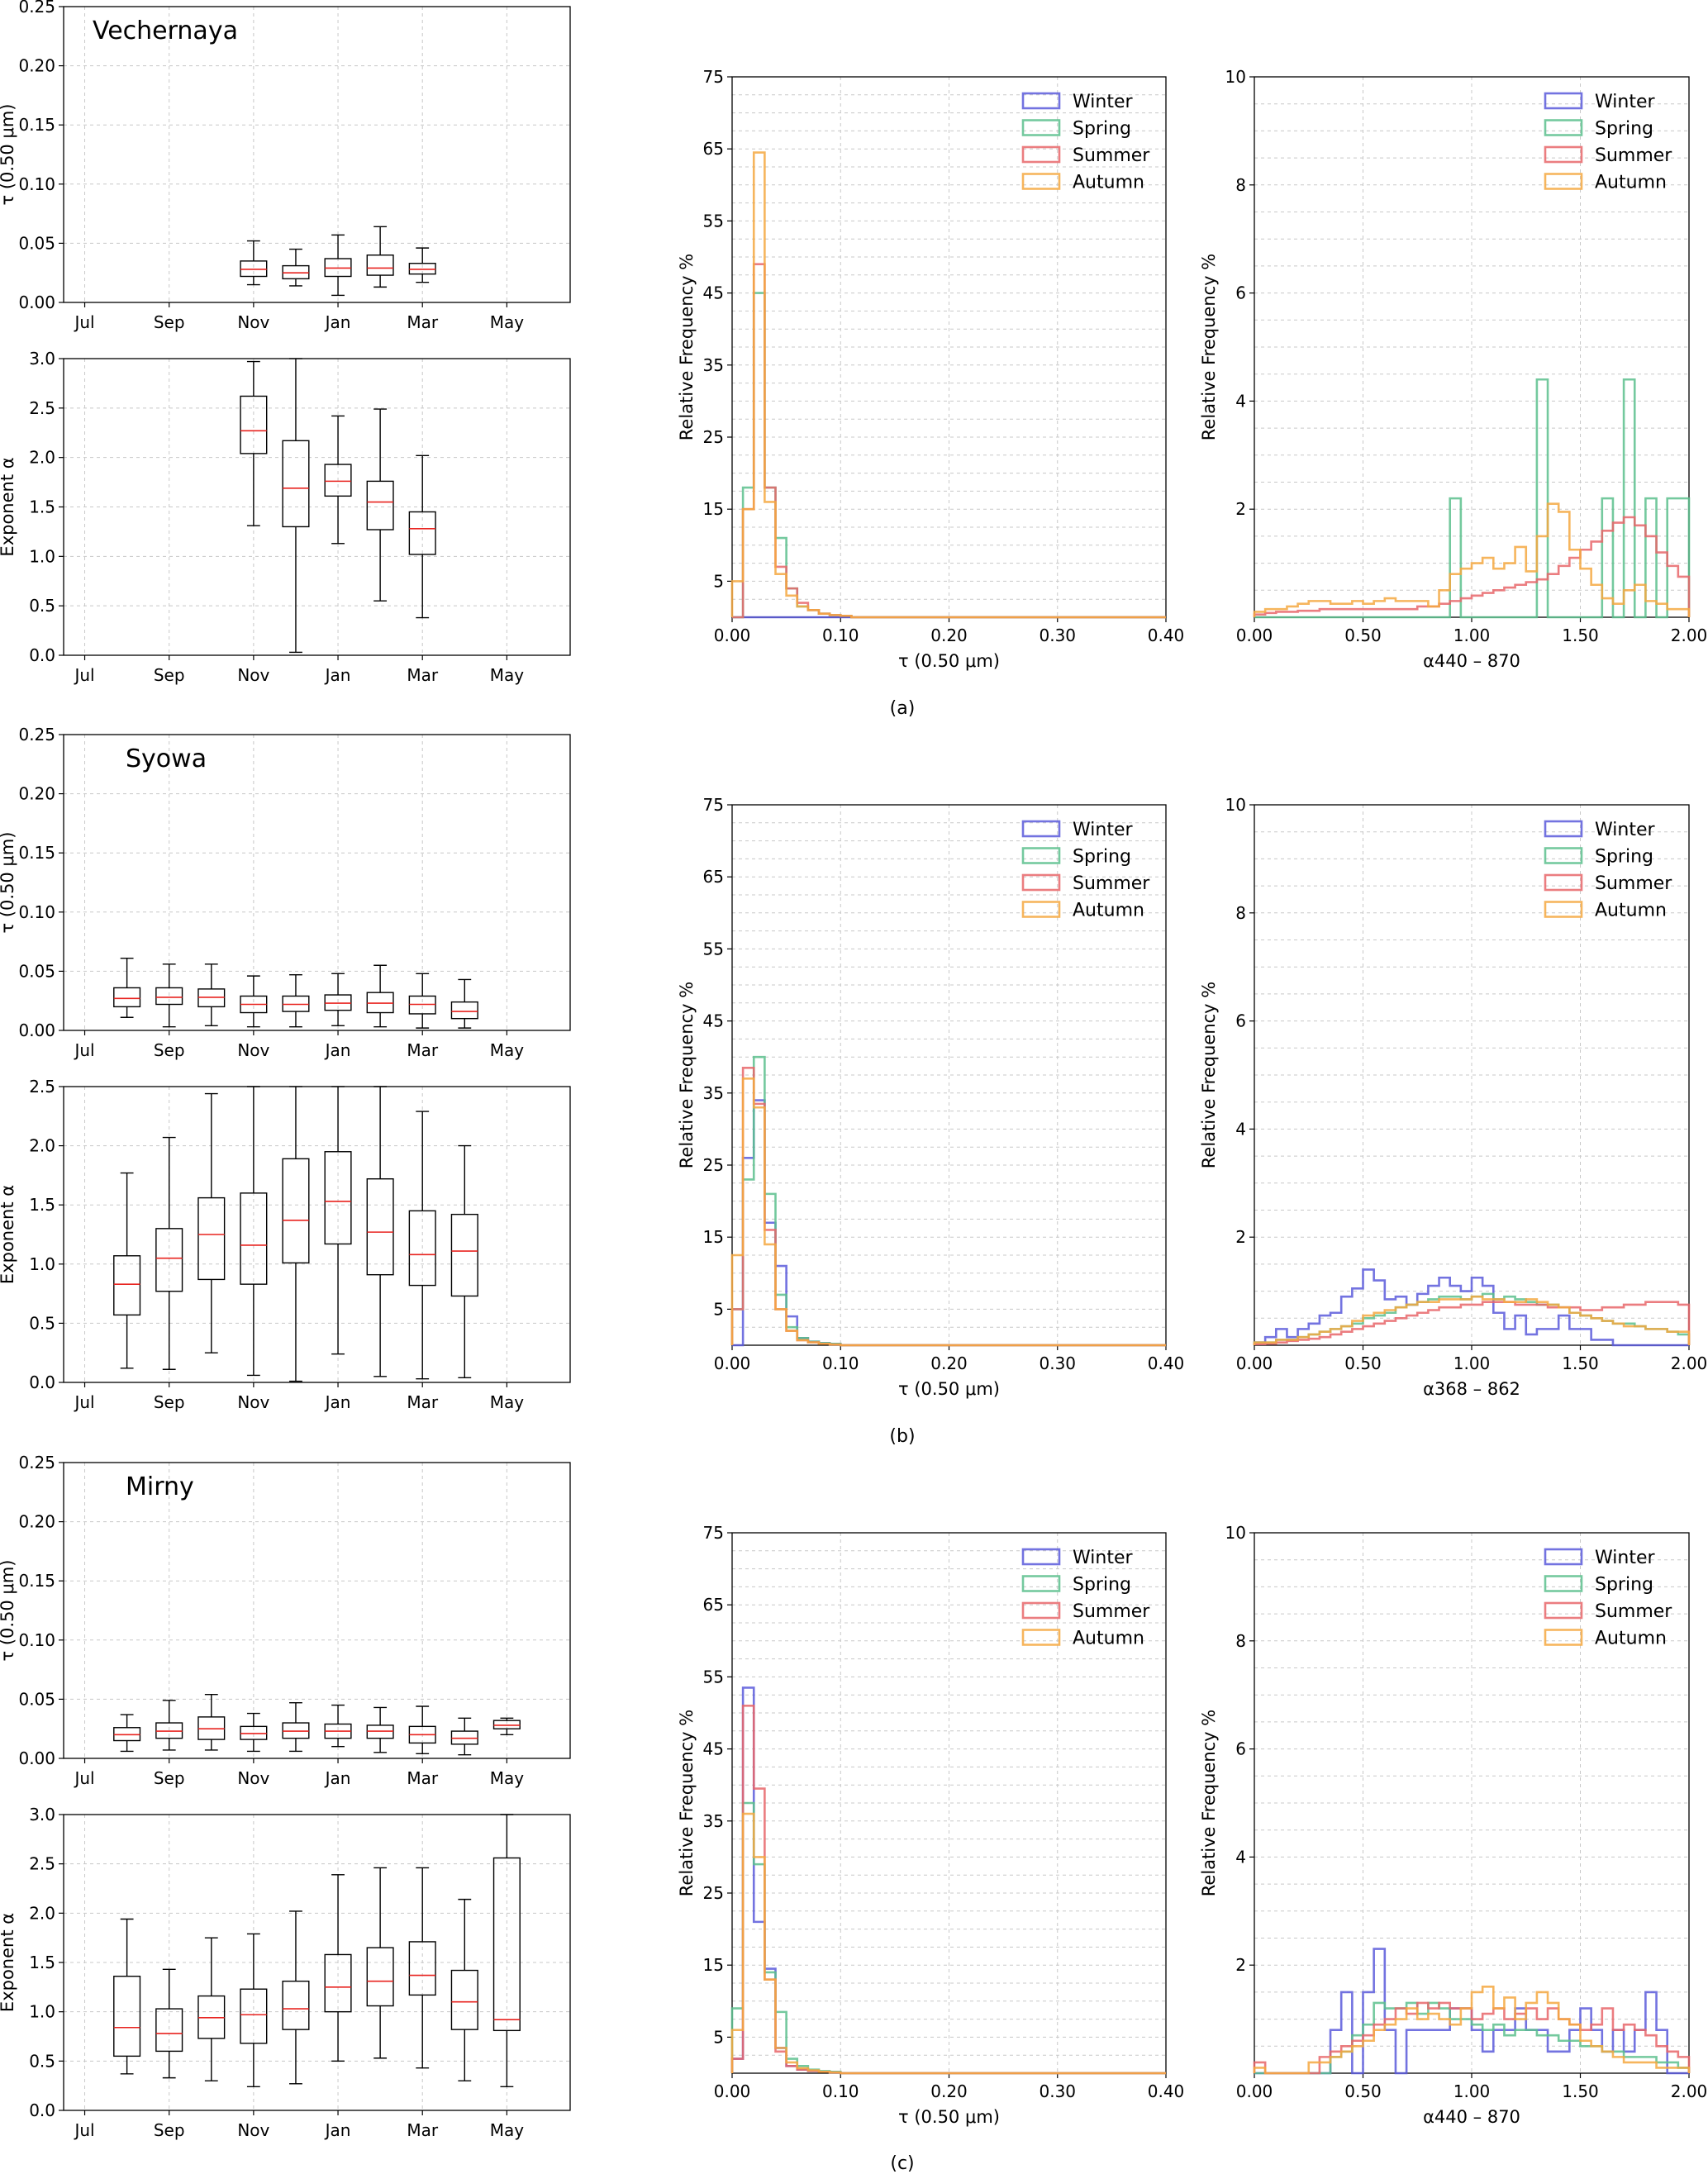 Image resolution: width=1708 pixels, height=2174 pixels. What do you see at coordinates (165, 31) in the screenshot?
I see `station-title: Vechernaya` at bounding box center [165, 31].